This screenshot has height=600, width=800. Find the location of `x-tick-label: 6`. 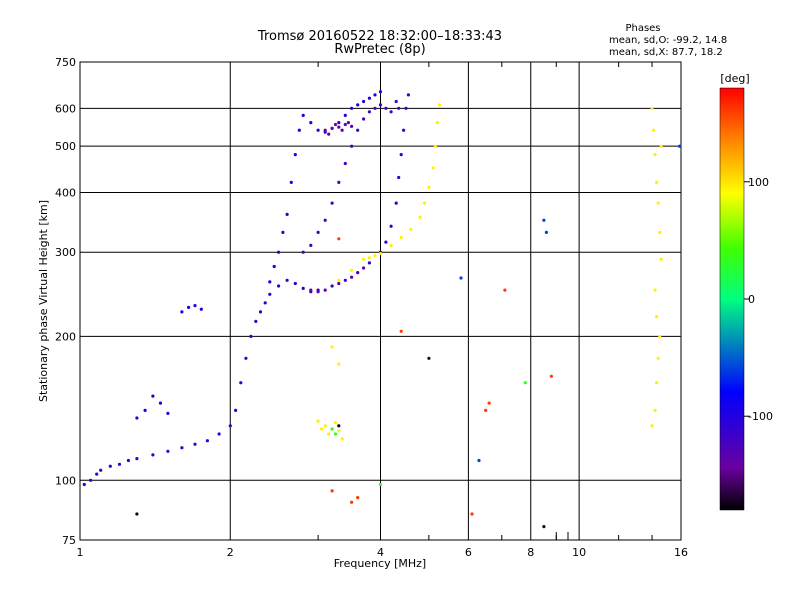

x-tick-label: 6 is located at coordinates (468, 552).